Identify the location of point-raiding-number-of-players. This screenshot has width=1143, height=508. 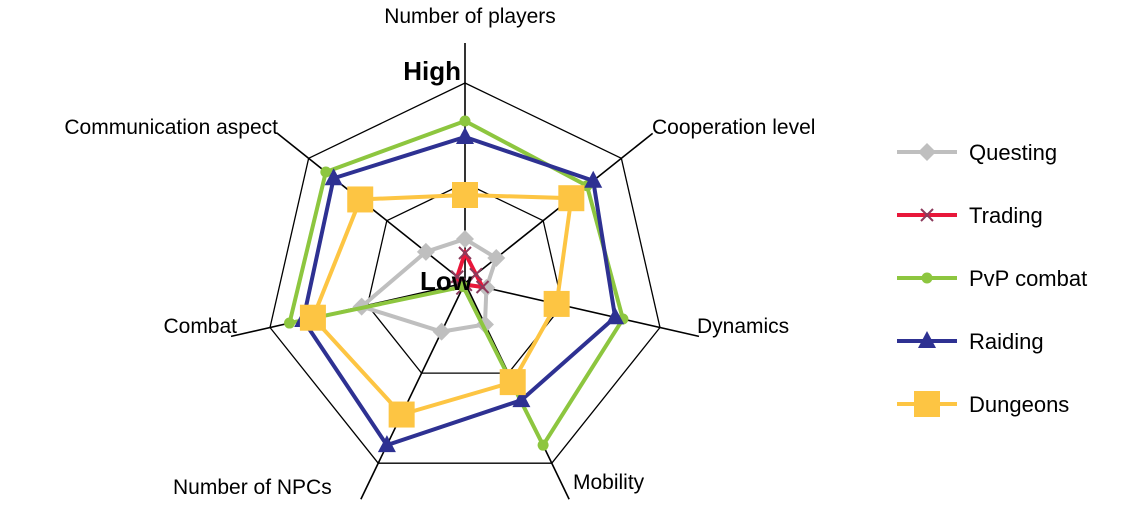
(465, 135).